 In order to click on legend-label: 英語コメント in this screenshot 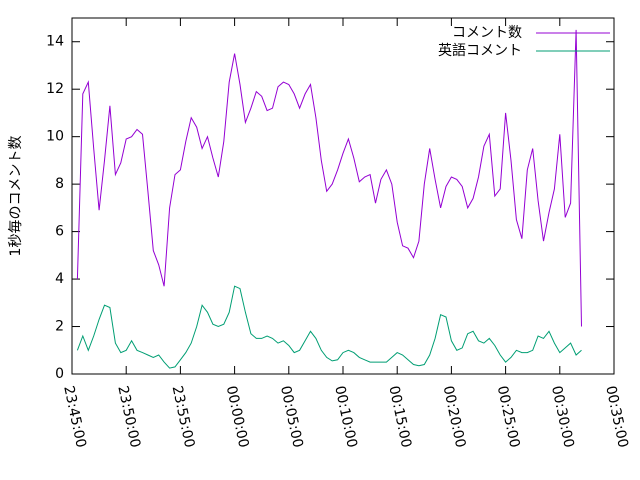, I will do `click(480, 50)`.